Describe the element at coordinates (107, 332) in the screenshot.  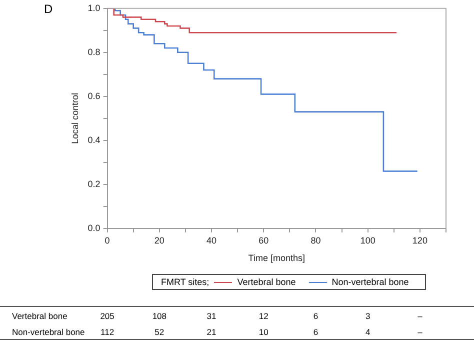
I see `text: 112` at that location.